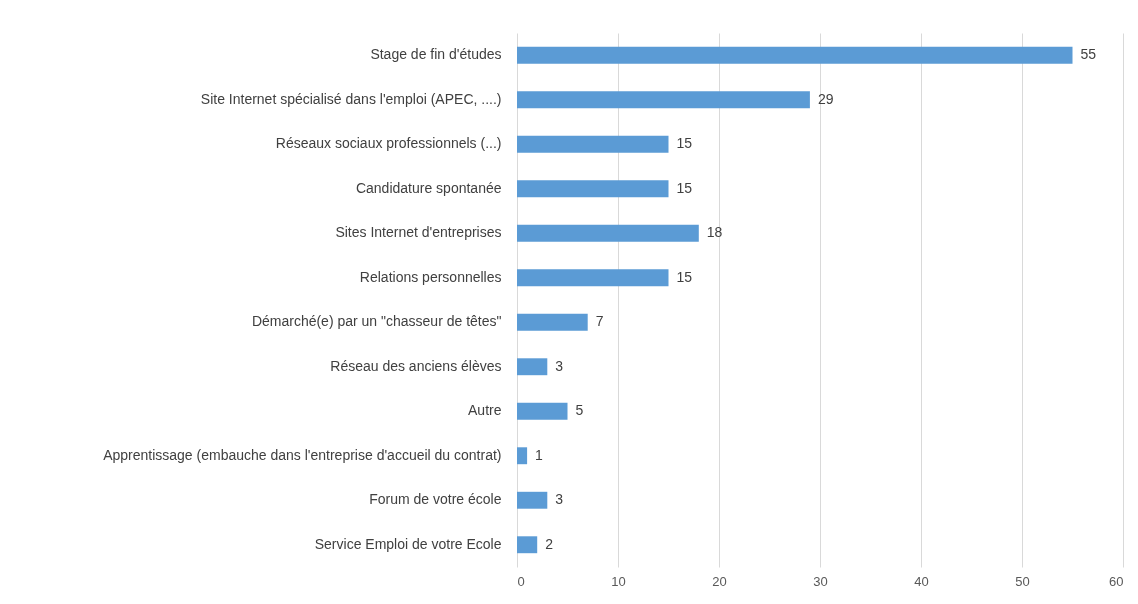  What do you see at coordinates (302, 454) in the screenshot?
I see `y-tick-label: Apprentissage (embauche dans l'entreprise d'accueil du contrat)` at bounding box center [302, 454].